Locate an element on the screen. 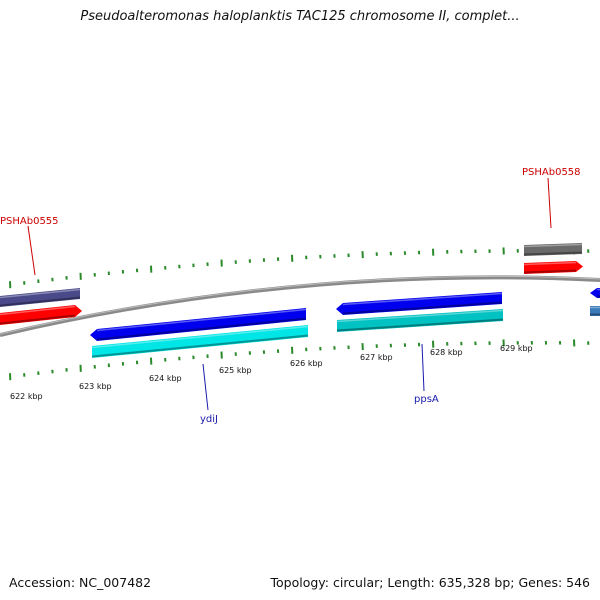  chromosome-backbone-highlight is located at coordinates (300, 305).